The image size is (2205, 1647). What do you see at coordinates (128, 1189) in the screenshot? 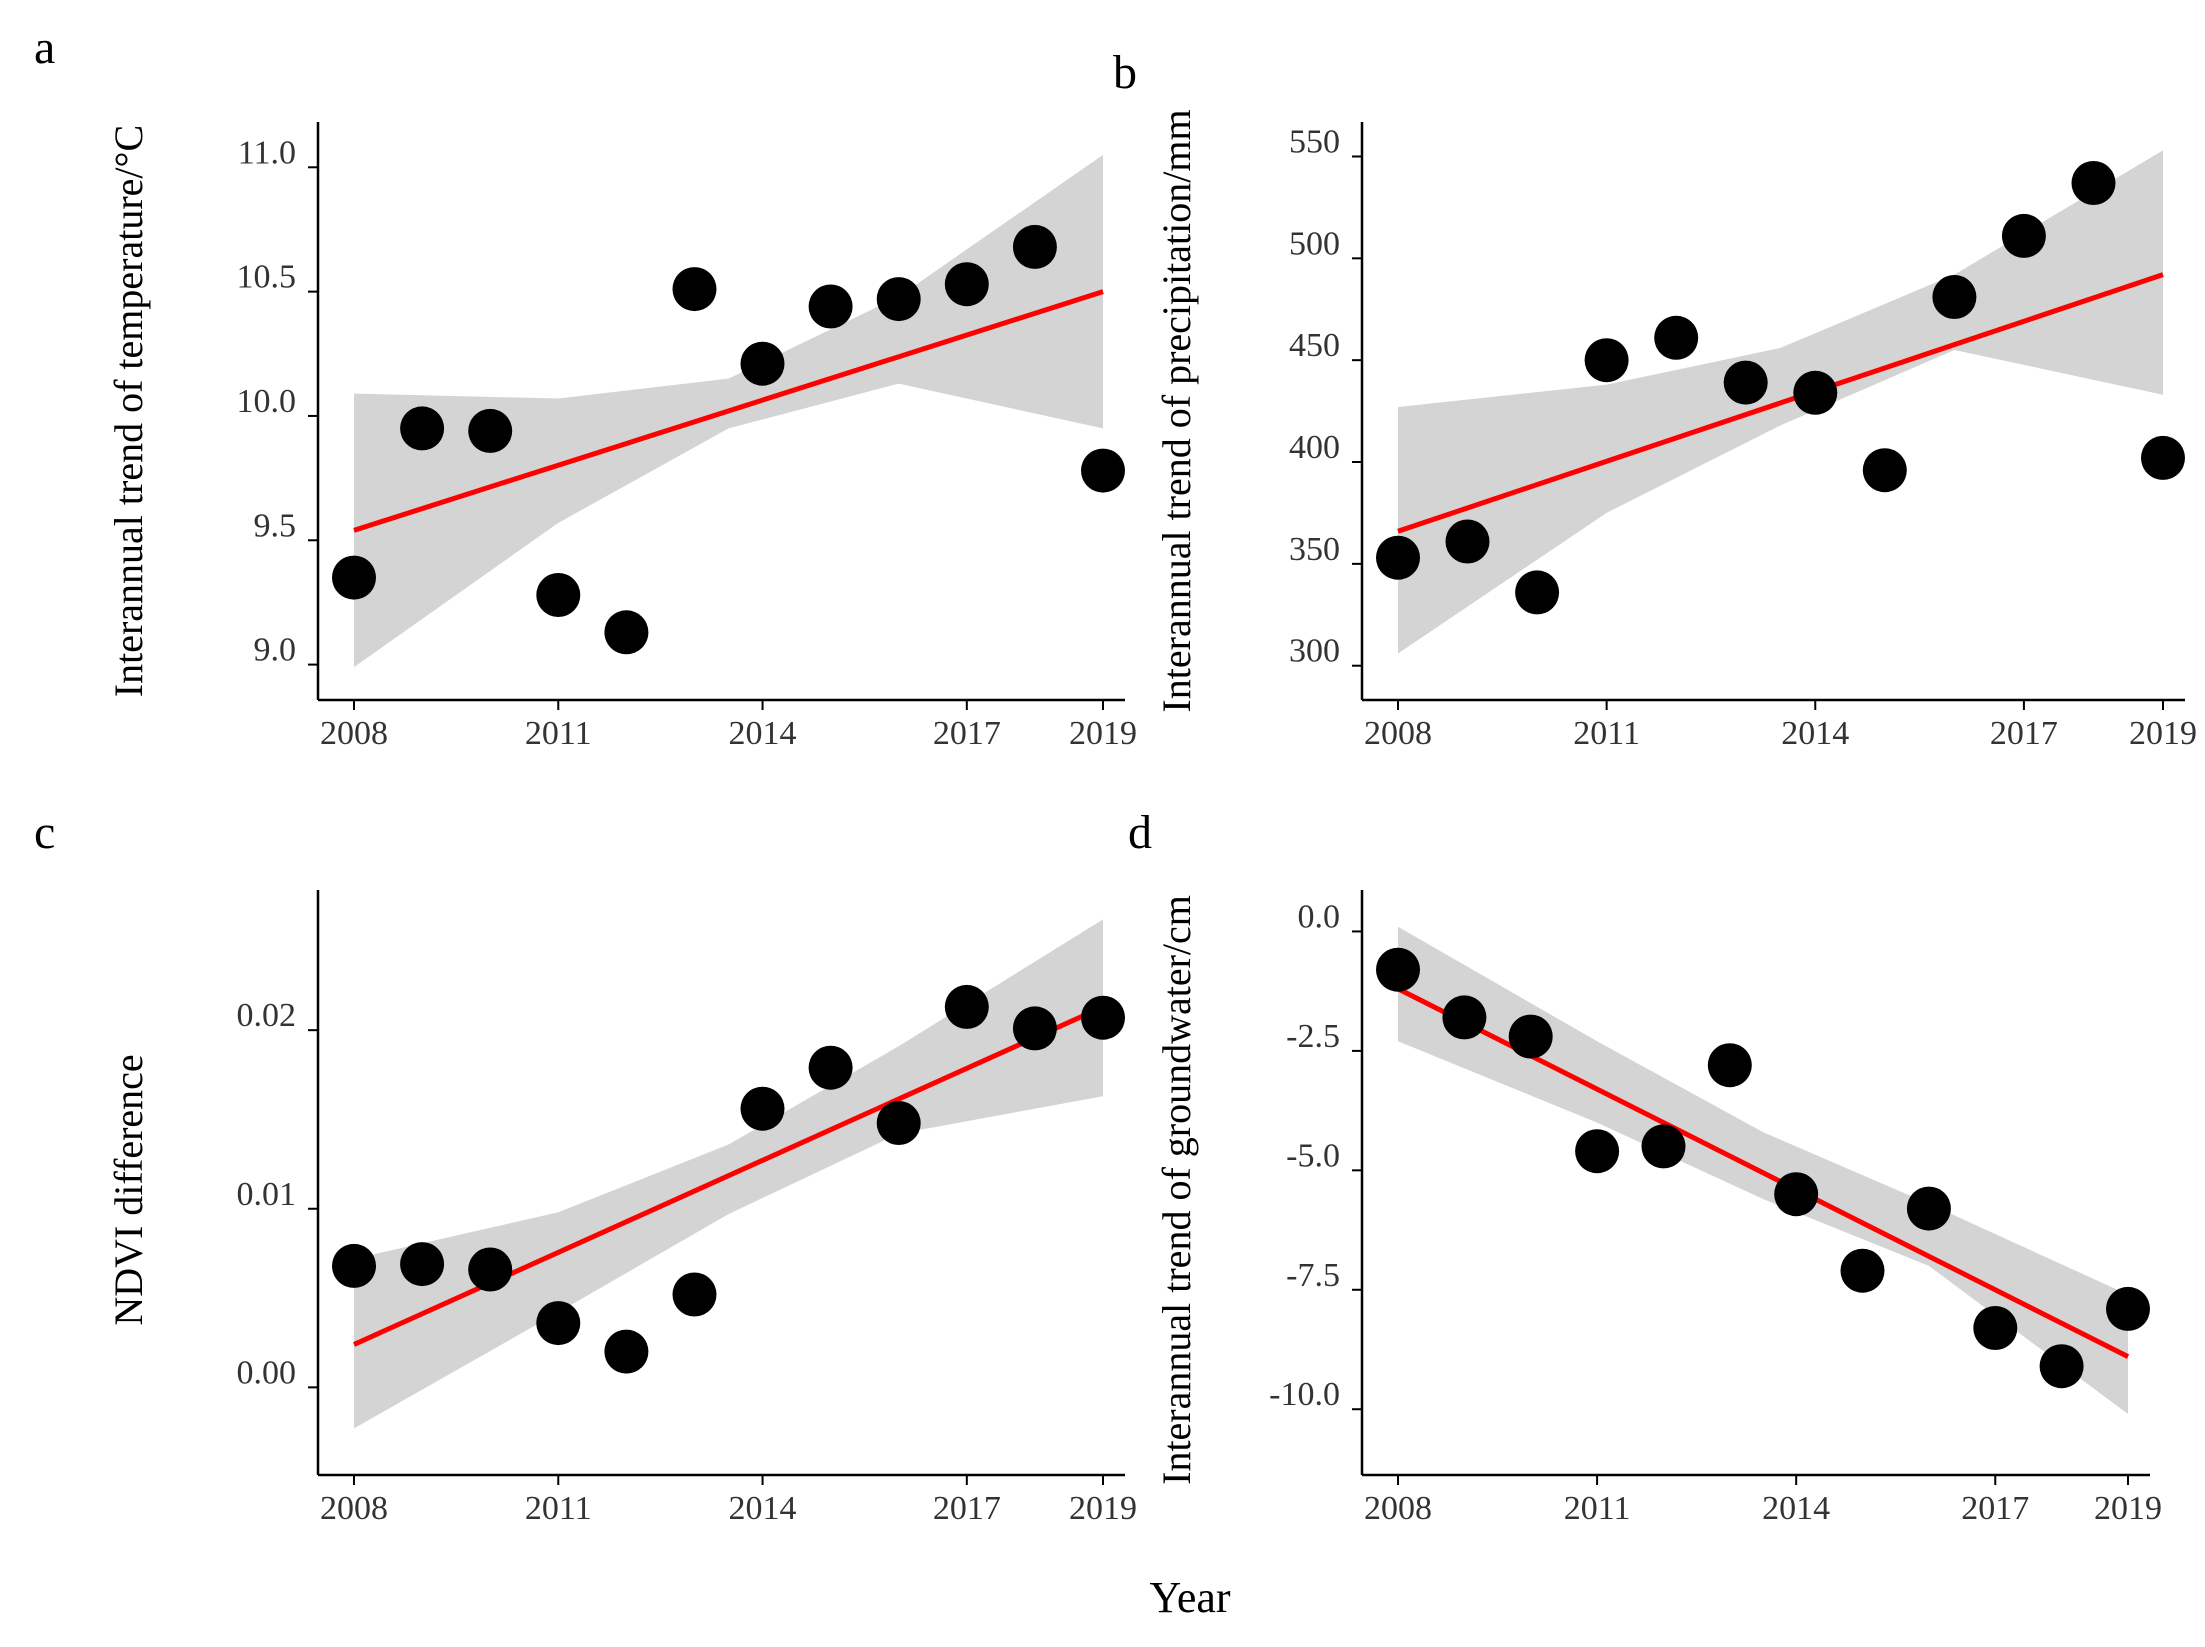
I see `y-axis-title: NDVI difference` at bounding box center [128, 1189].